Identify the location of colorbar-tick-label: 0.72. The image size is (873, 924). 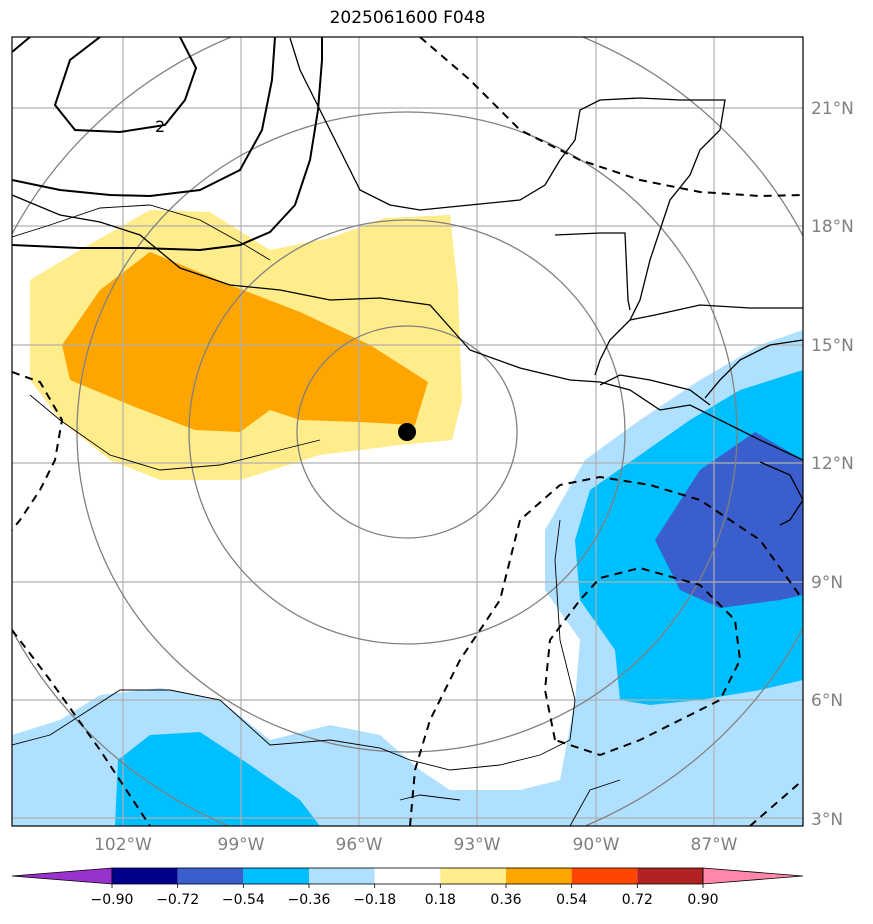
(637, 900).